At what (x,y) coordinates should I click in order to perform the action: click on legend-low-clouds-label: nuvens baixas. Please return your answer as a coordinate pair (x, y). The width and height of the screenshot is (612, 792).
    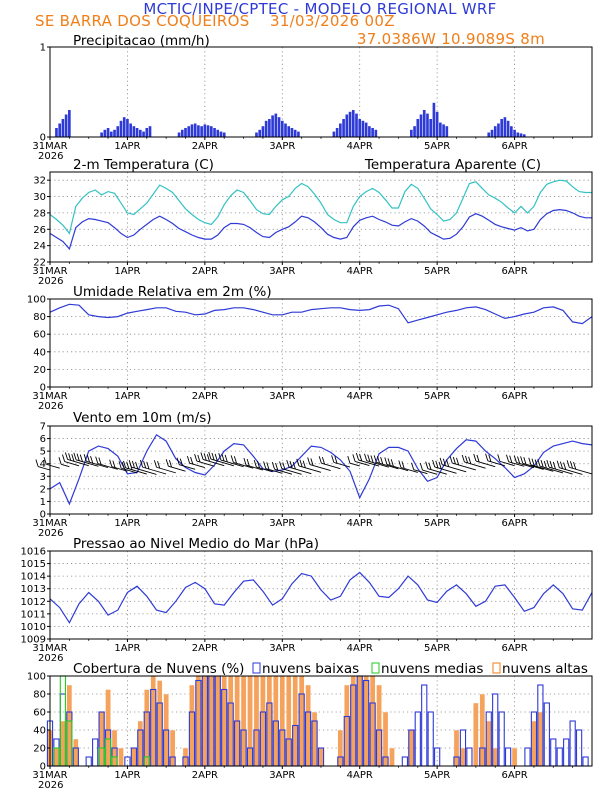
    Looking at the image, I should click on (310, 669).